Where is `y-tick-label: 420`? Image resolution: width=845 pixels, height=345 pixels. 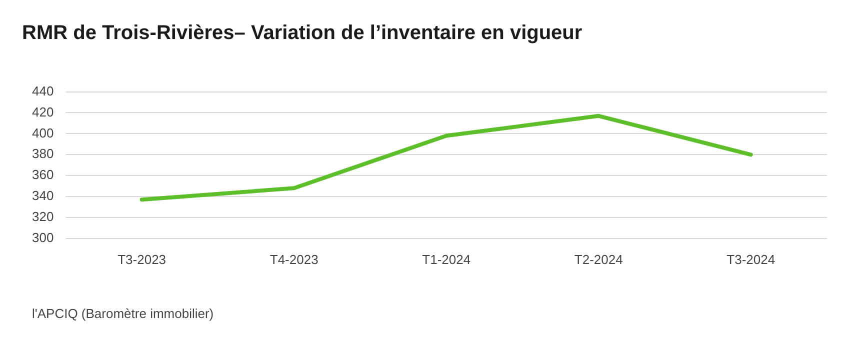
y-tick-label: 420 is located at coordinates (43, 112).